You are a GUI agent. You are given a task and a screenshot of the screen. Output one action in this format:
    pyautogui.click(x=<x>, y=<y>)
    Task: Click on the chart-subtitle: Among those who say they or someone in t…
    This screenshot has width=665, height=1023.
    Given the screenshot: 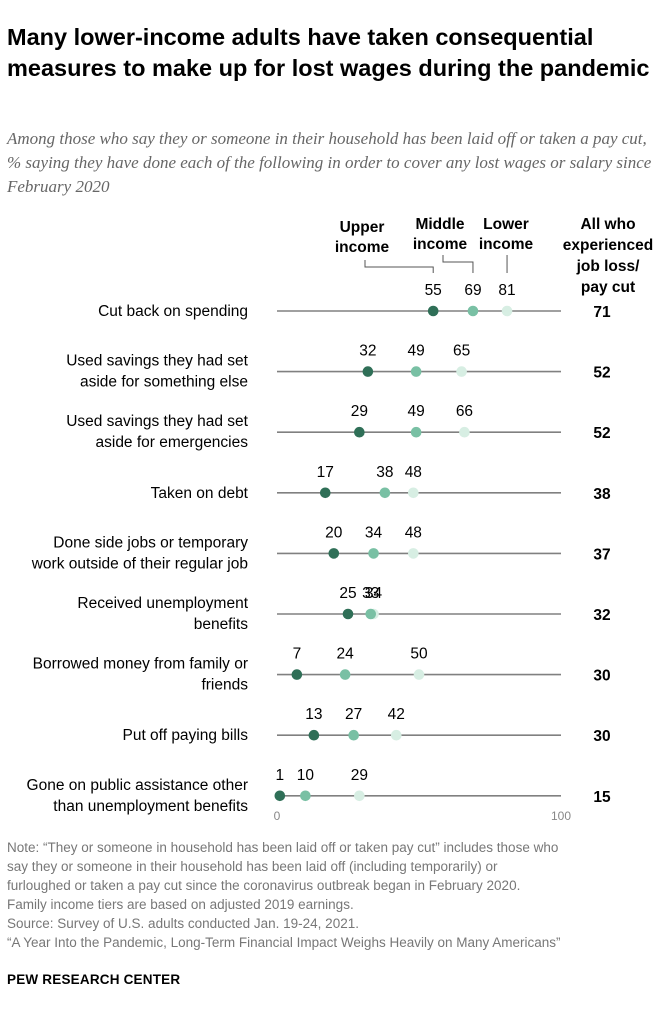 What is the action you would take?
    pyautogui.click(x=329, y=162)
    